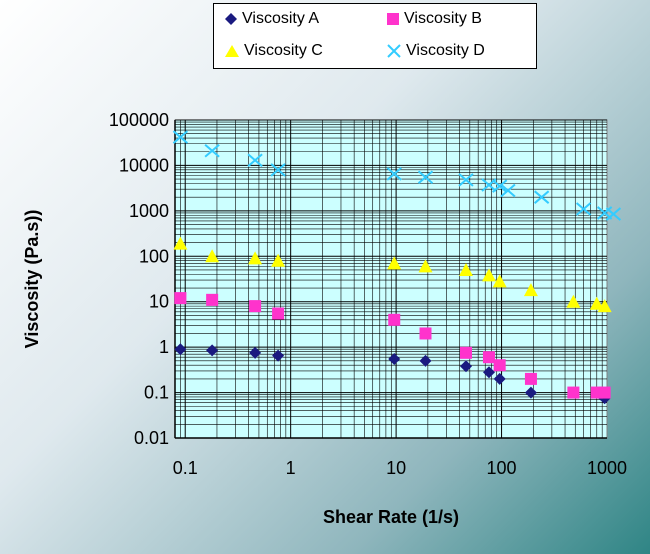 The height and width of the screenshot is (554, 650). I want to click on legend-item-c: Viscosity C, so click(273, 51).